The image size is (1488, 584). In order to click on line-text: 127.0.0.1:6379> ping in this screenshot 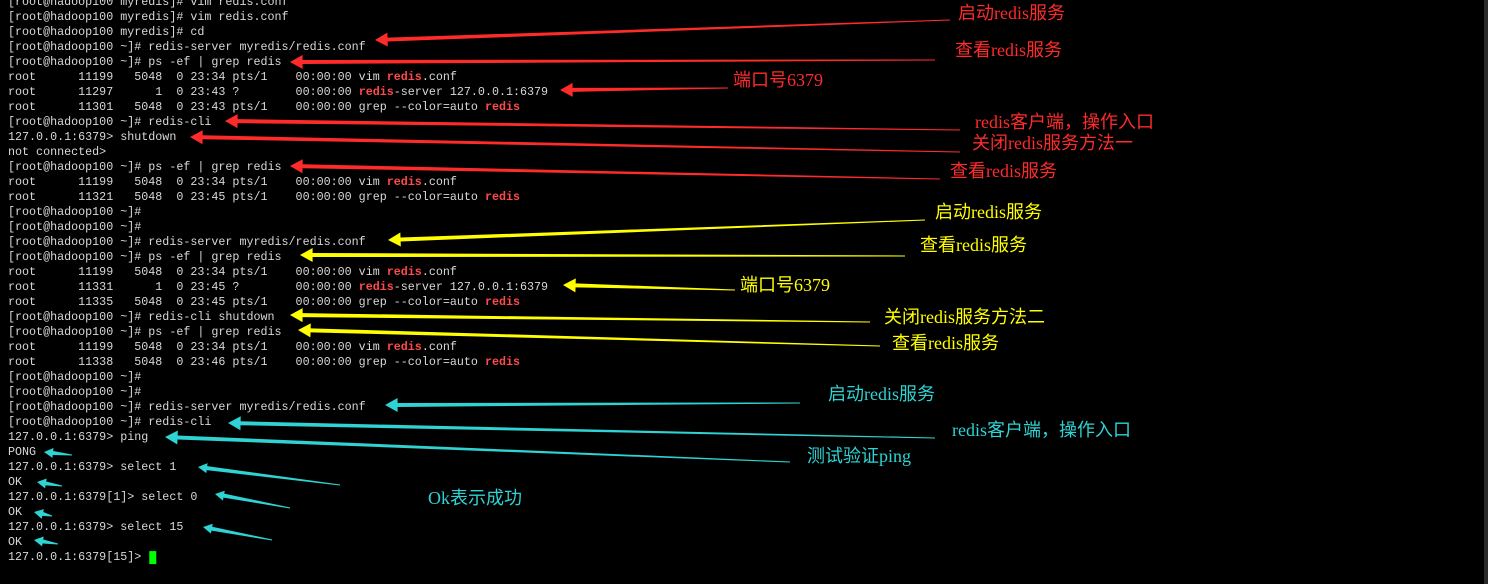, I will do `click(78, 437)`.